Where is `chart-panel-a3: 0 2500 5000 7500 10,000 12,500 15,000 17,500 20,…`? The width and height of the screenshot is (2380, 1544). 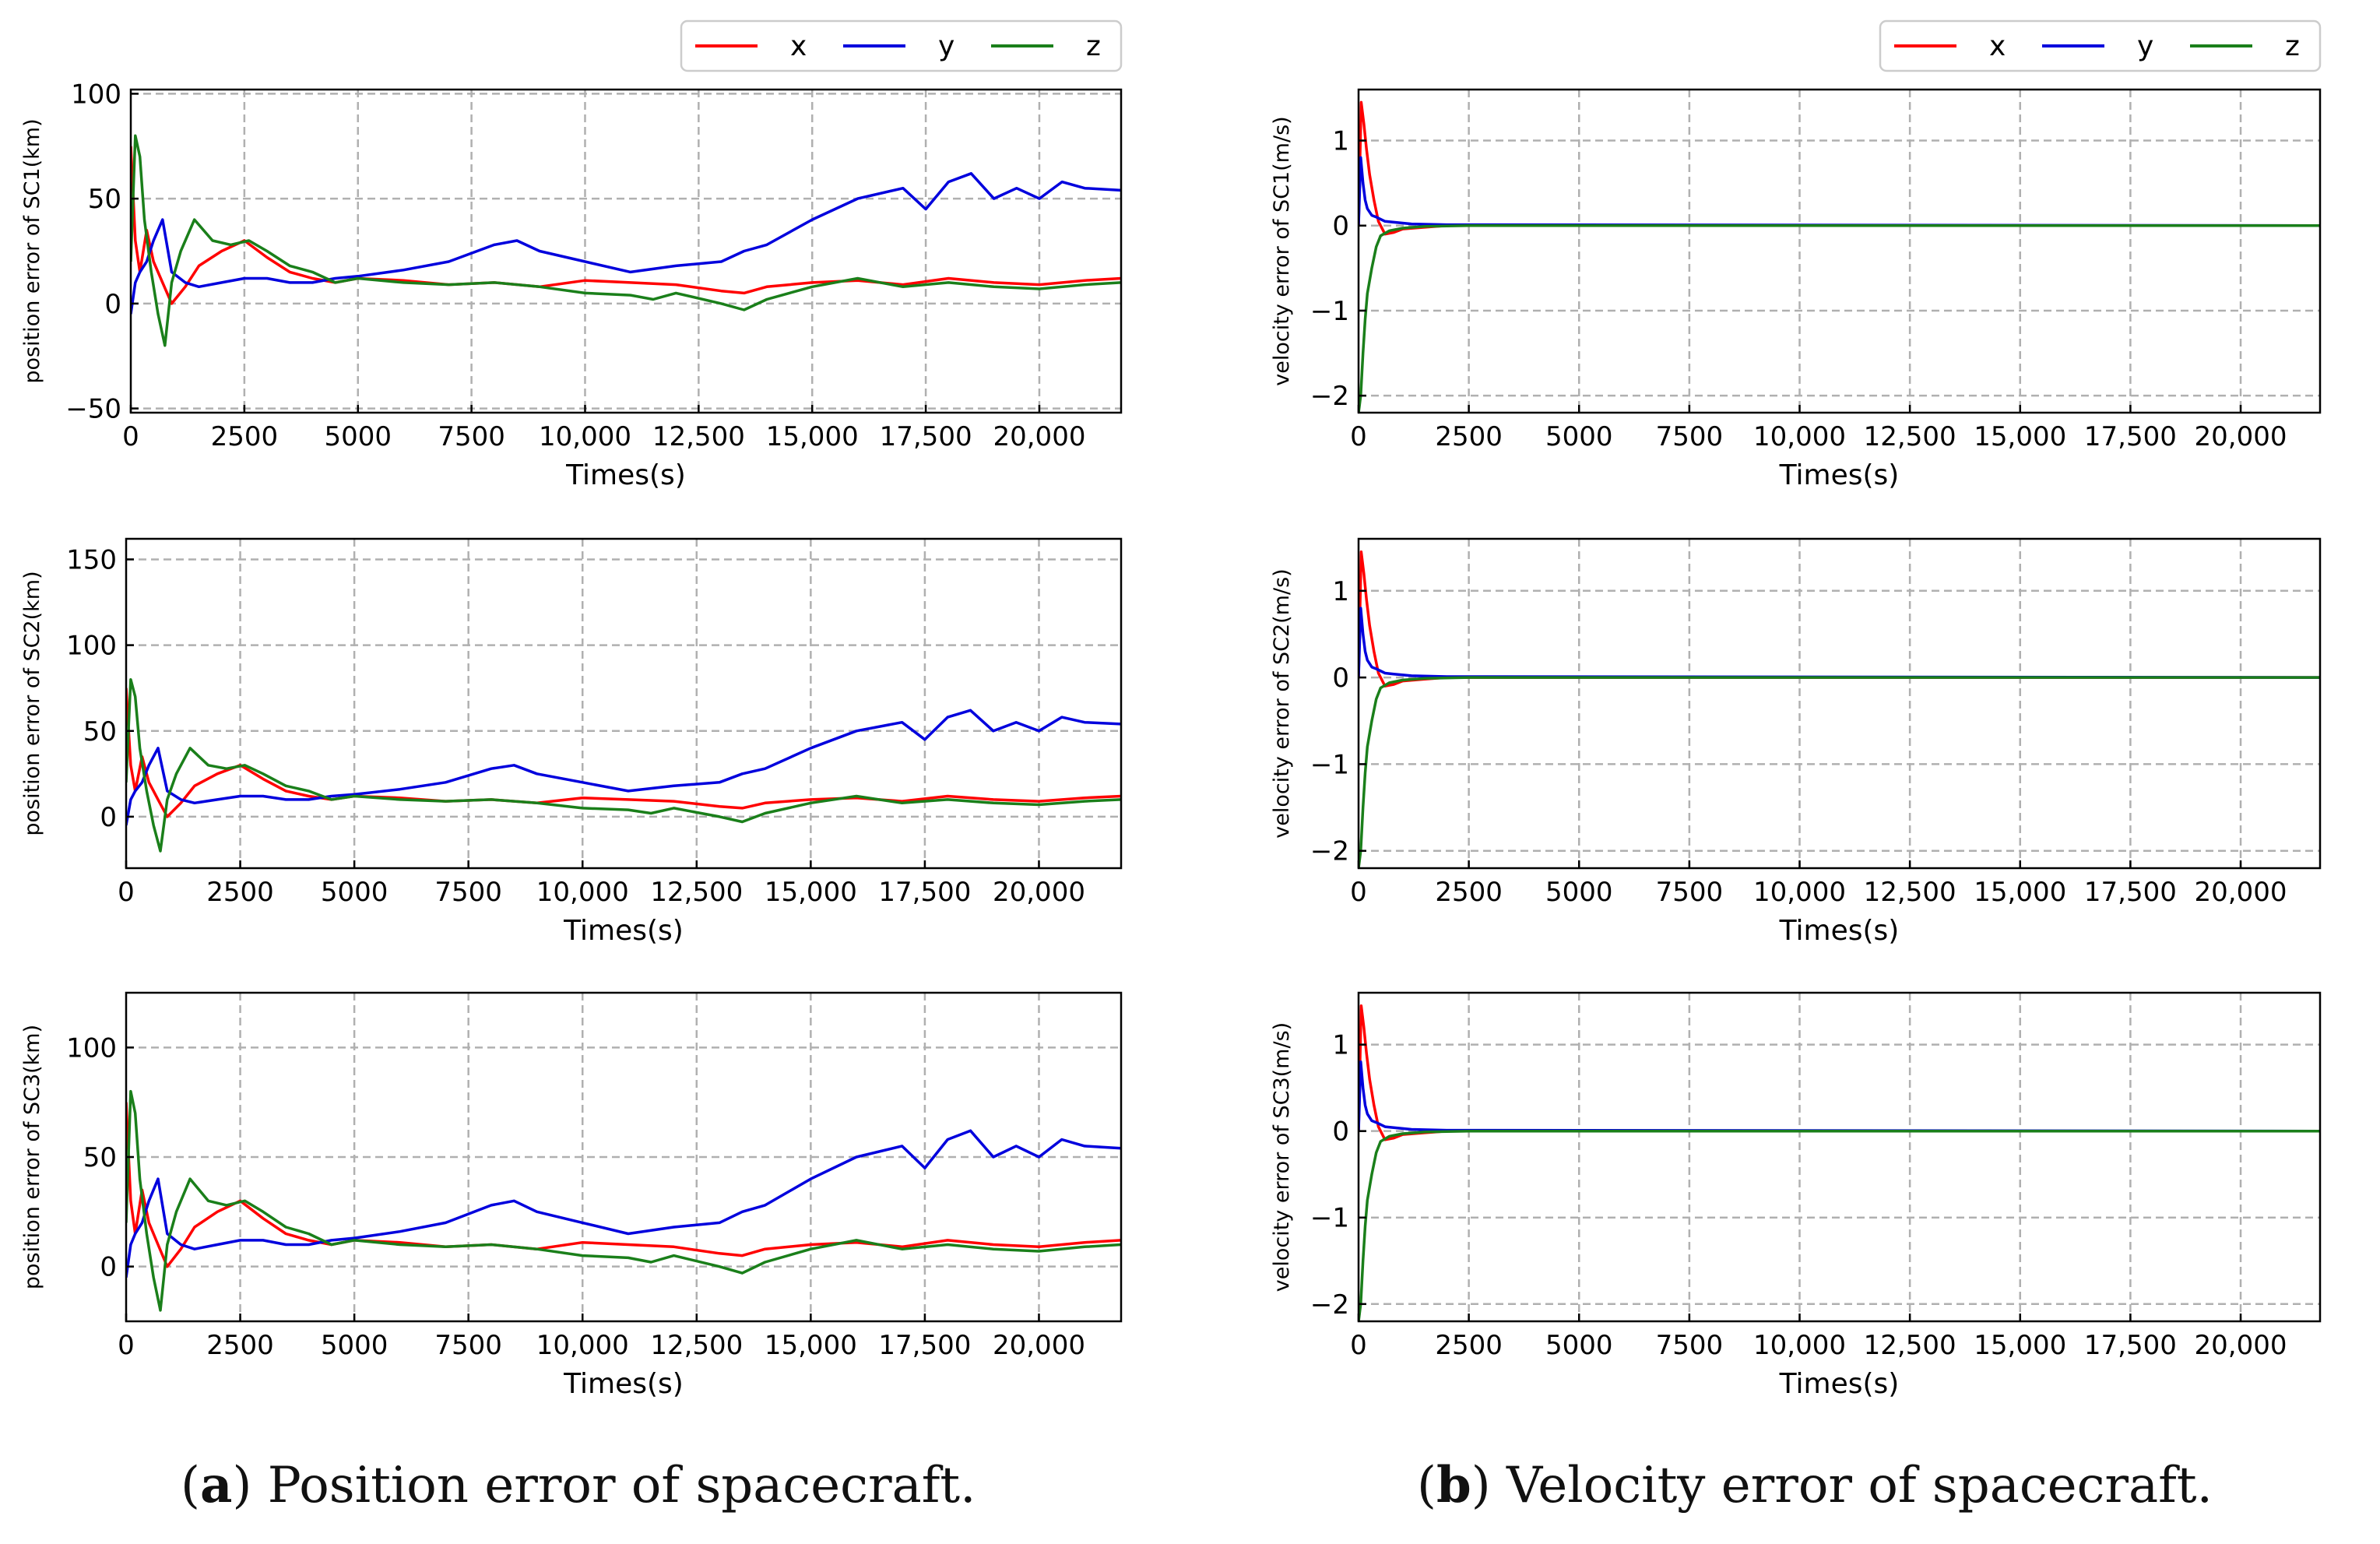 chart-panel-a3: 0 2500 5000 7500 10,000 12,500 15,000 17,500 20,… is located at coordinates (571, 1195).